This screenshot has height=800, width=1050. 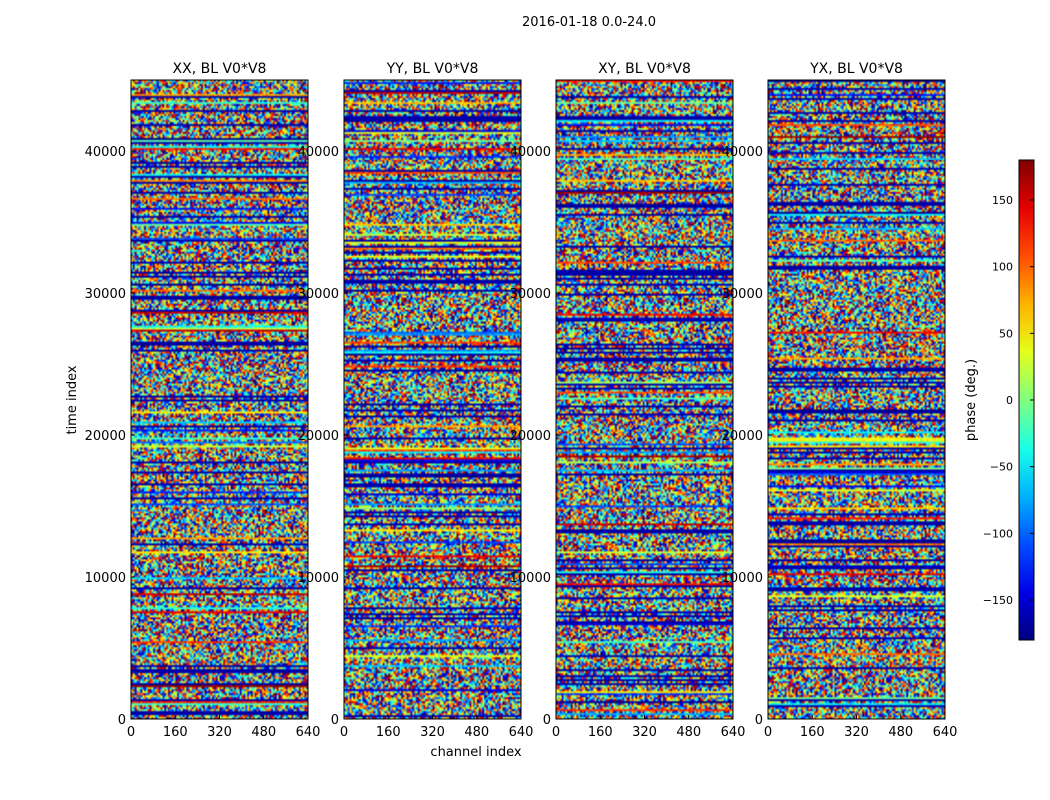 I want to click on colorbar-tick-label: 150, so click(x=1002, y=200).